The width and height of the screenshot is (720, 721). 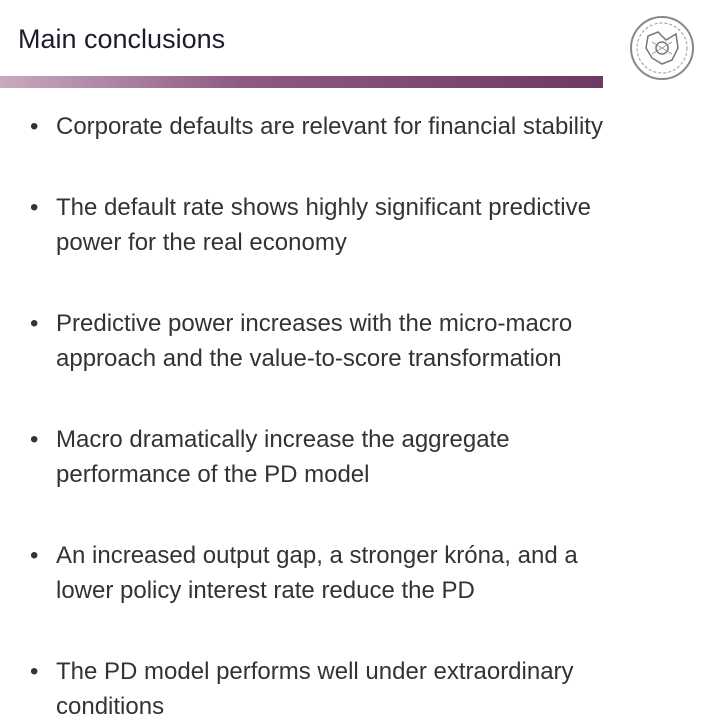 I want to click on bullet-text: performance of the PD model, so click(x=213, y=474).